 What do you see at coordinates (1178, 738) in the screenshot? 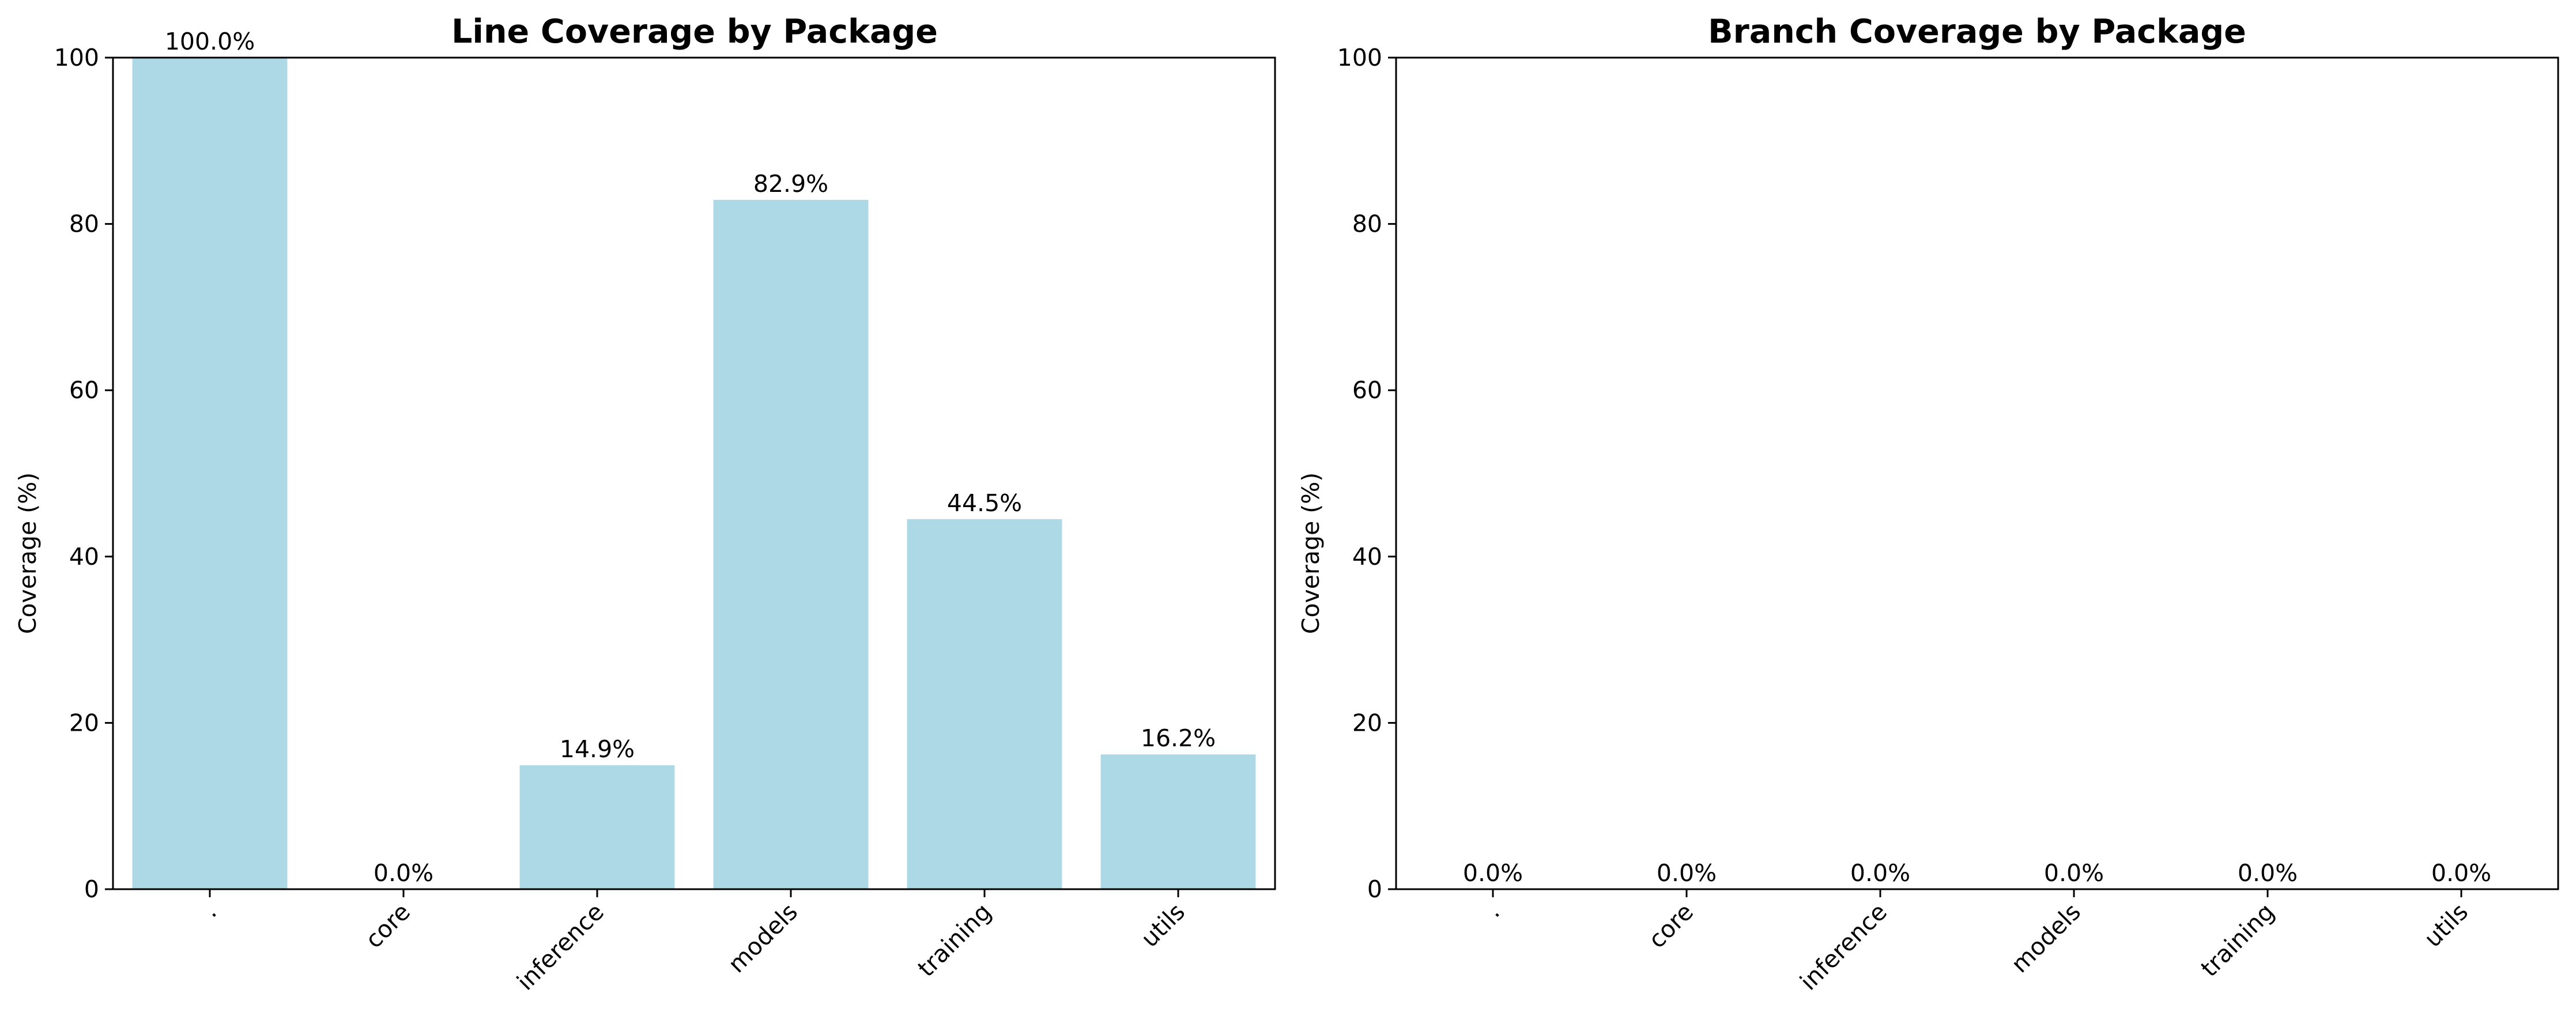
I see `bar-value-label: 16.2%` at bounding box center [1178, 738].